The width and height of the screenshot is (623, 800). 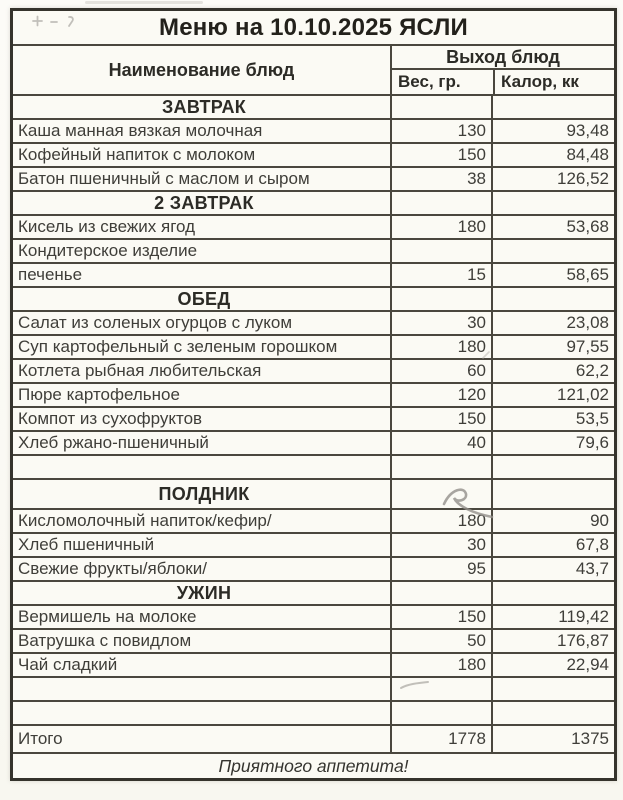 I want to click on dish-row: Кондитерское изделие, so click(x=313, y=252).